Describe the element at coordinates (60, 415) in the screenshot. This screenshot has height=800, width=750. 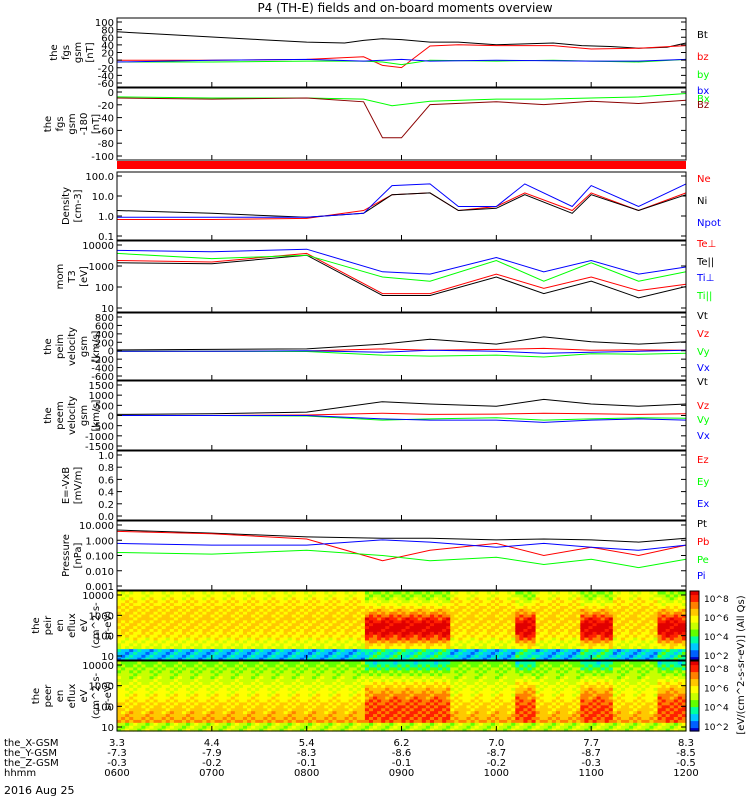
I see `y-axis-label-line: peem` at that location.